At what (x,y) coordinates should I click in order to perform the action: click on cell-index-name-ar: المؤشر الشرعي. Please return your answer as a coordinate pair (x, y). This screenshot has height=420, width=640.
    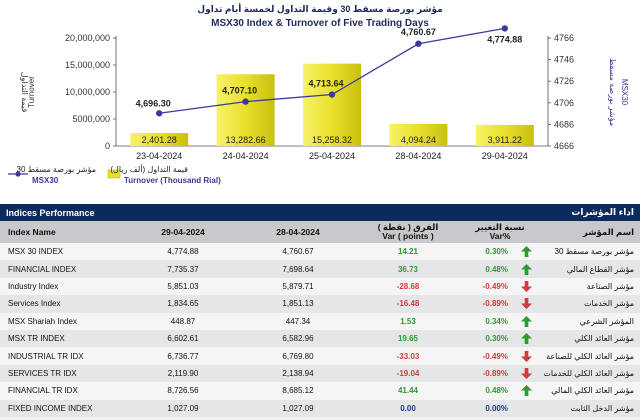
    Looking at the image, I should click on (606, 321).